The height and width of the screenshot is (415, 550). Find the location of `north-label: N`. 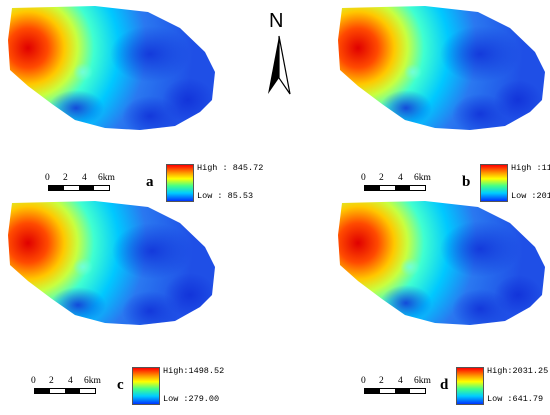

north-label: N is located at coordinates (276, 21).